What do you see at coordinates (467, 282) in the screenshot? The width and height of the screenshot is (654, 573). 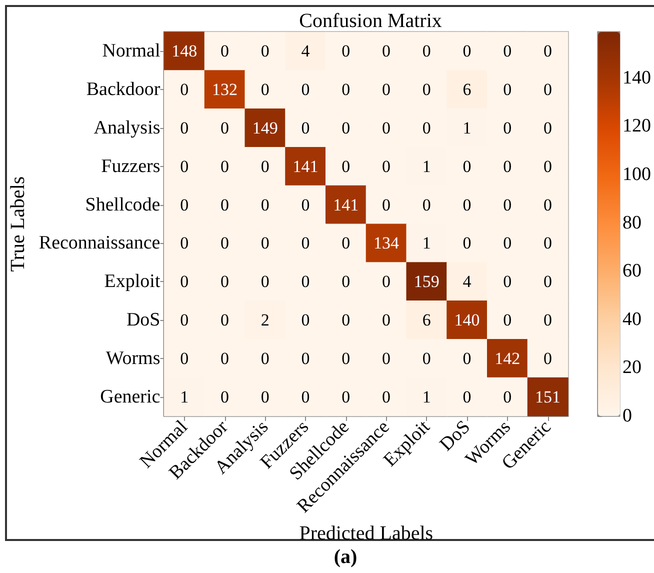 I see `data-label: 4` at bounding box center [467, 282].